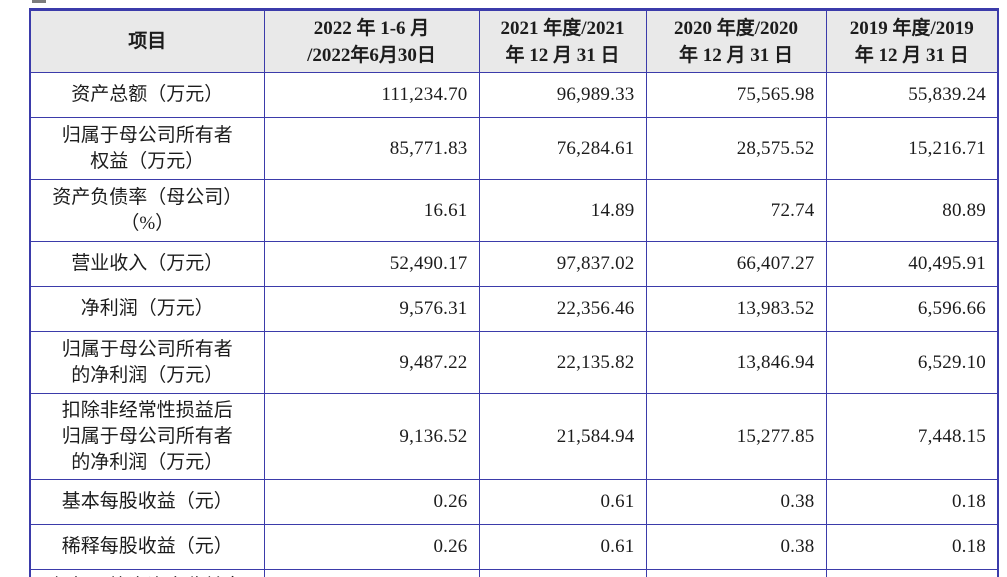  What do you see at coordinates (147, 573) in the screenshot?
I see `row-label: 加权平均净资产收益率` at bounding box center [147, 573].